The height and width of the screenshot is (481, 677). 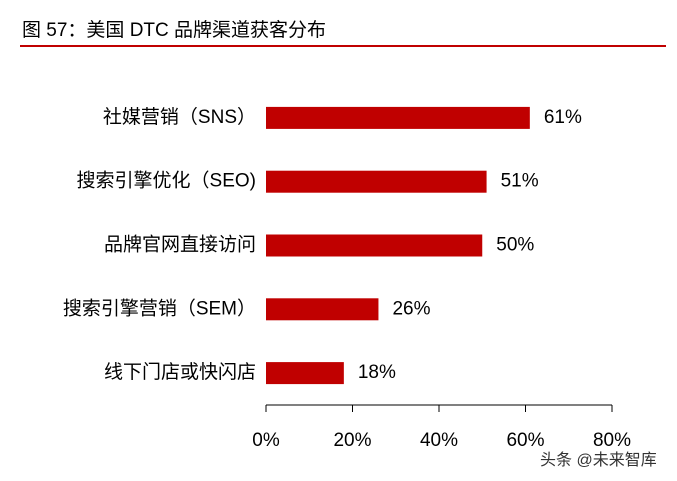 What do you see at coordinates (159, 308) in the screenshot?
I see `y-tick-label: 搜索引擎营销（SEM）` at bounding box center [159, 308].